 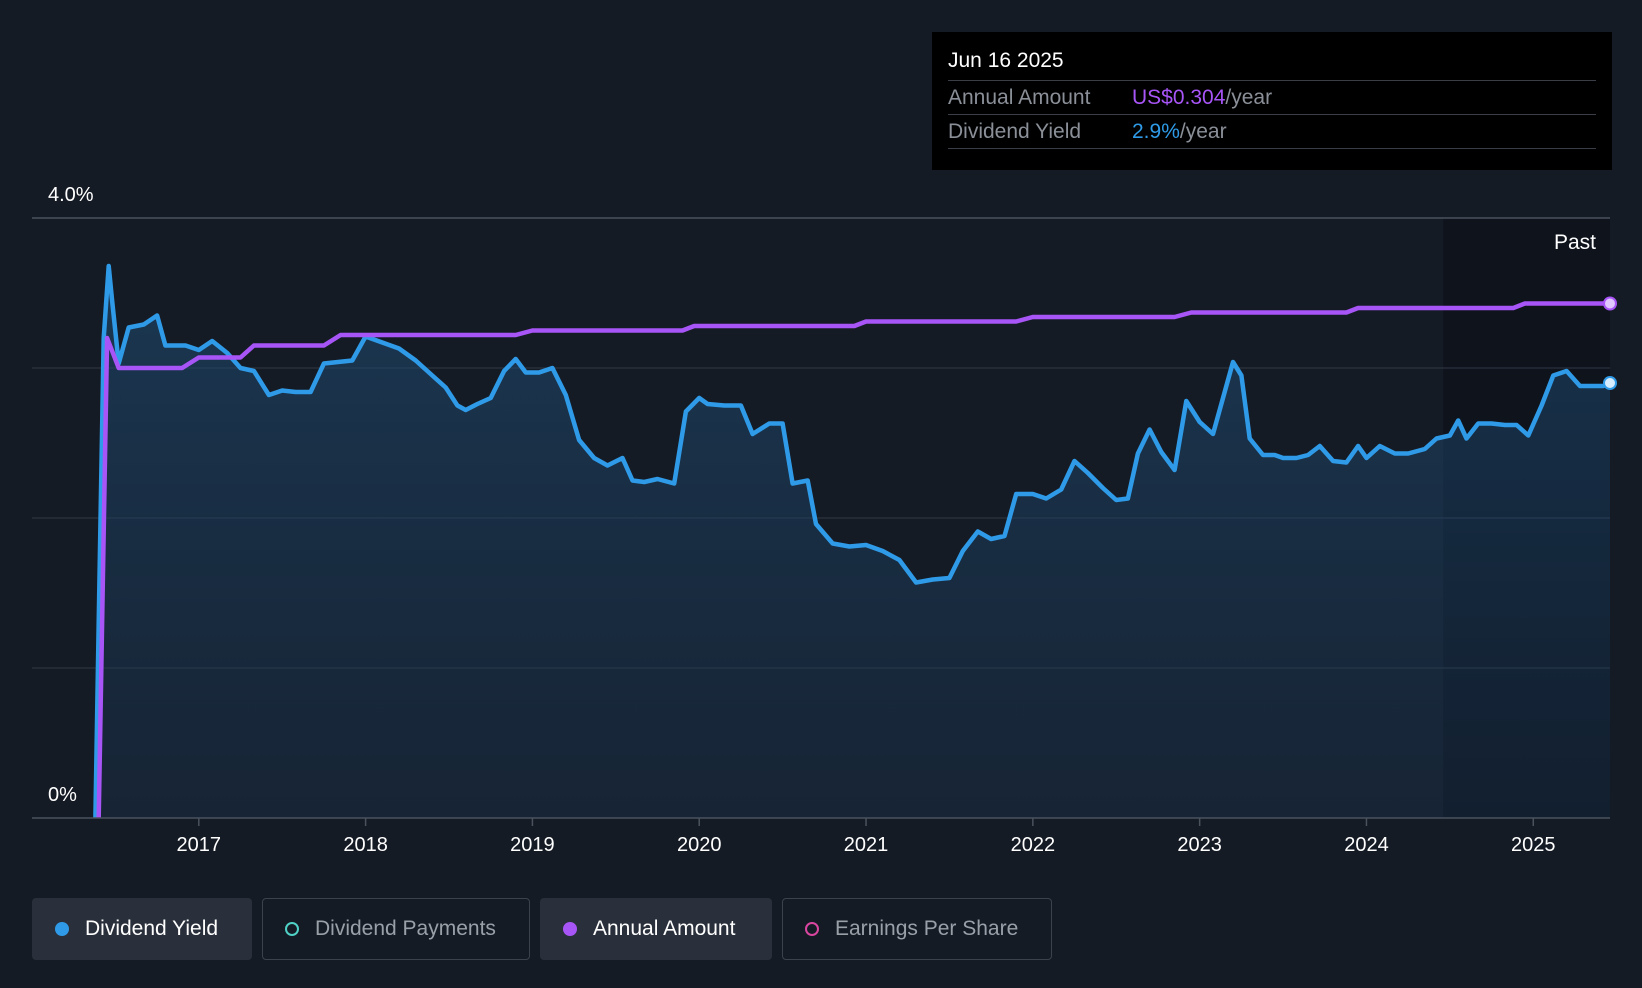 I want to click on past-label: Past, so click(x=1575, y=242).